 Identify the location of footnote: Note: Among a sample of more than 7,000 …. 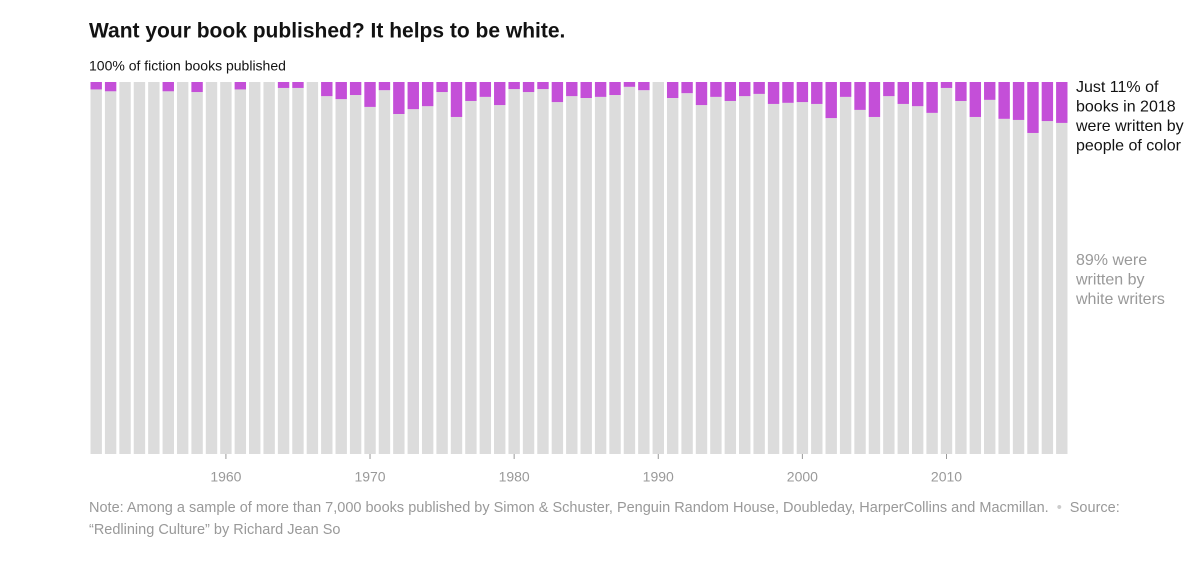
(629, 519).